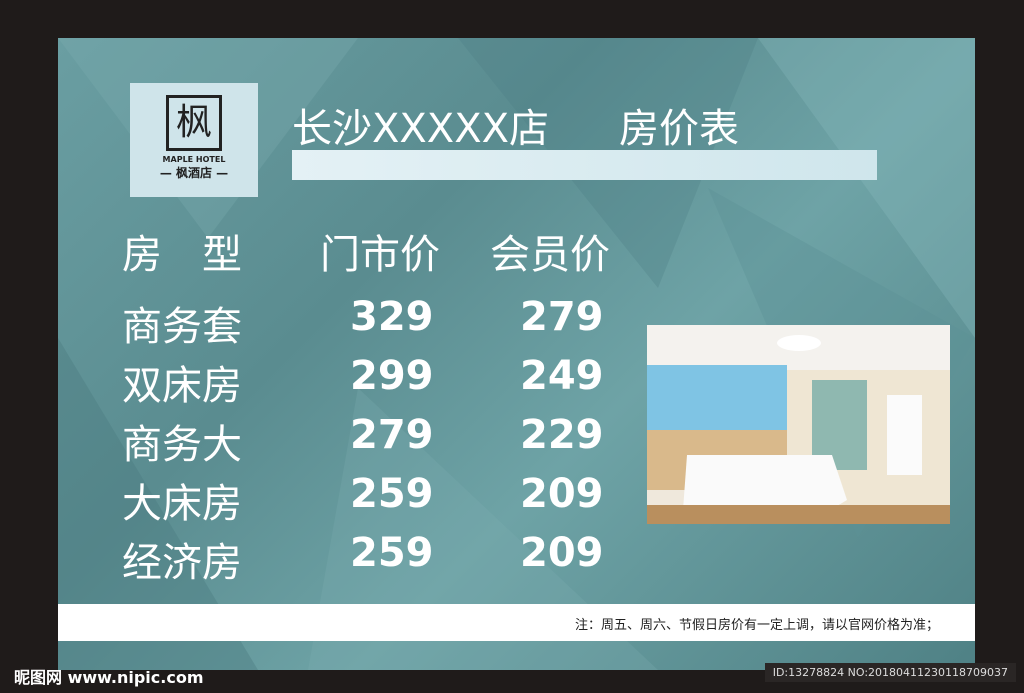  What do you see at coordinates (194, 123) in the screenshot?
I see `logo-mark: 枫` at bounding box center [194, 123].